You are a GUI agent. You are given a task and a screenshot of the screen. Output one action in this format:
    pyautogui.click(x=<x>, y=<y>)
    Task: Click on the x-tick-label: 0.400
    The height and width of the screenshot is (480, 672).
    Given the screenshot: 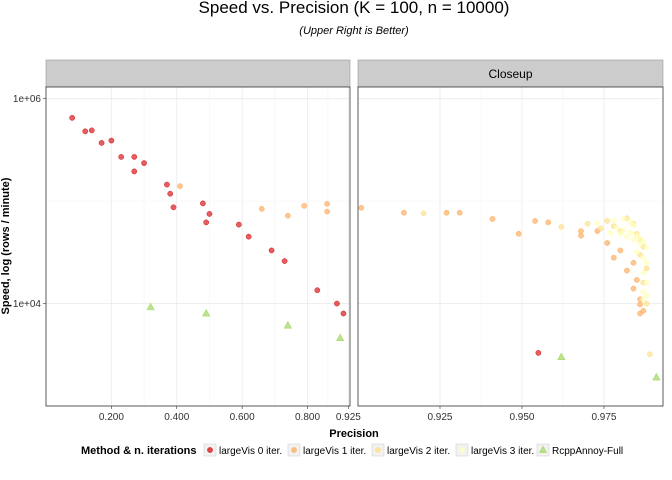 What is the action you would take?
    pyautogui.click(x=176, y=417)
    